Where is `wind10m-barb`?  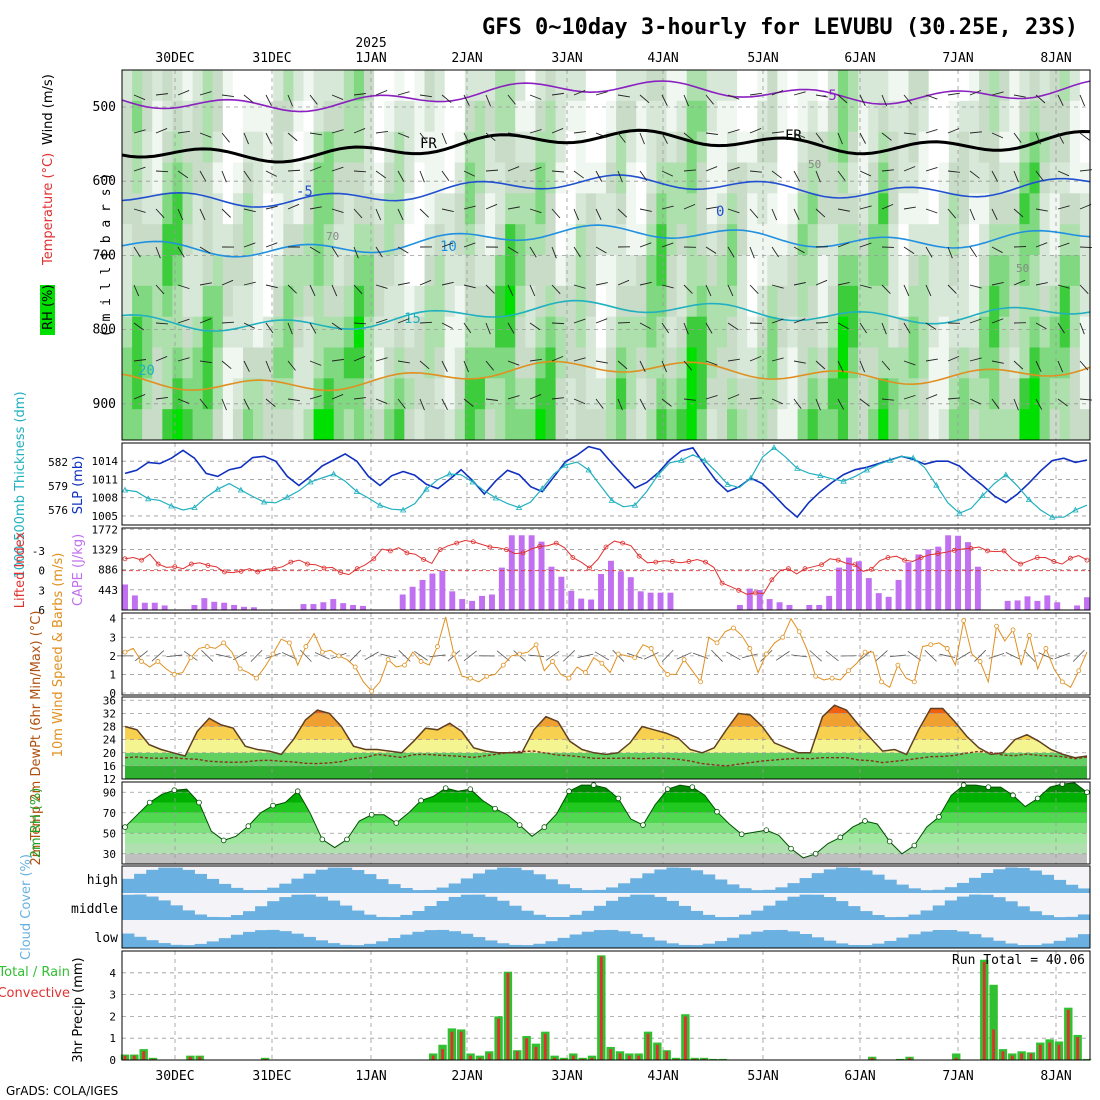 wind10m-barb is located at coordinates (1062, 655).